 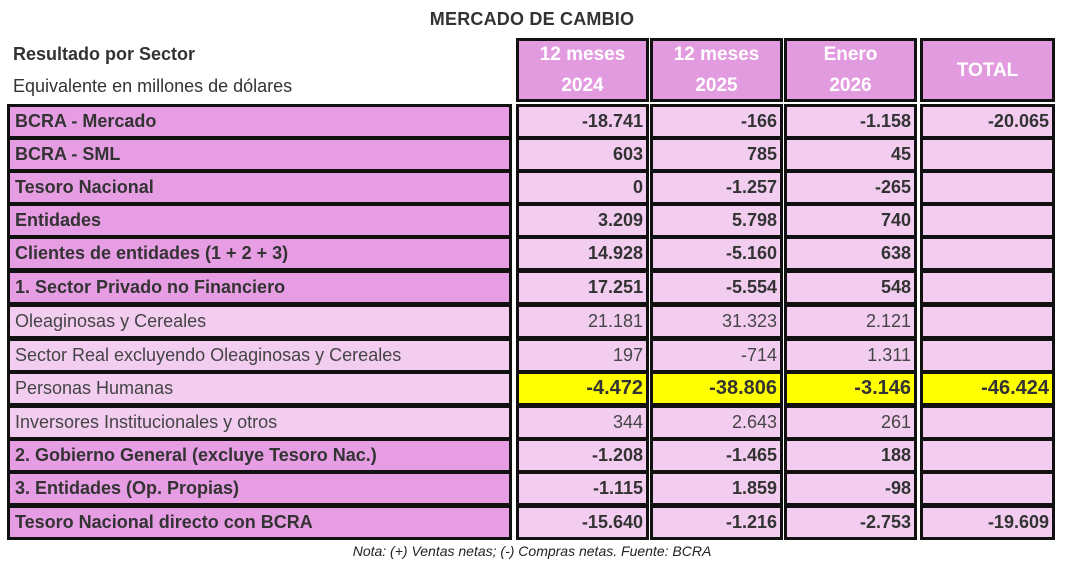 I want to click on value-cell: -265, so click(x=850, y=187).